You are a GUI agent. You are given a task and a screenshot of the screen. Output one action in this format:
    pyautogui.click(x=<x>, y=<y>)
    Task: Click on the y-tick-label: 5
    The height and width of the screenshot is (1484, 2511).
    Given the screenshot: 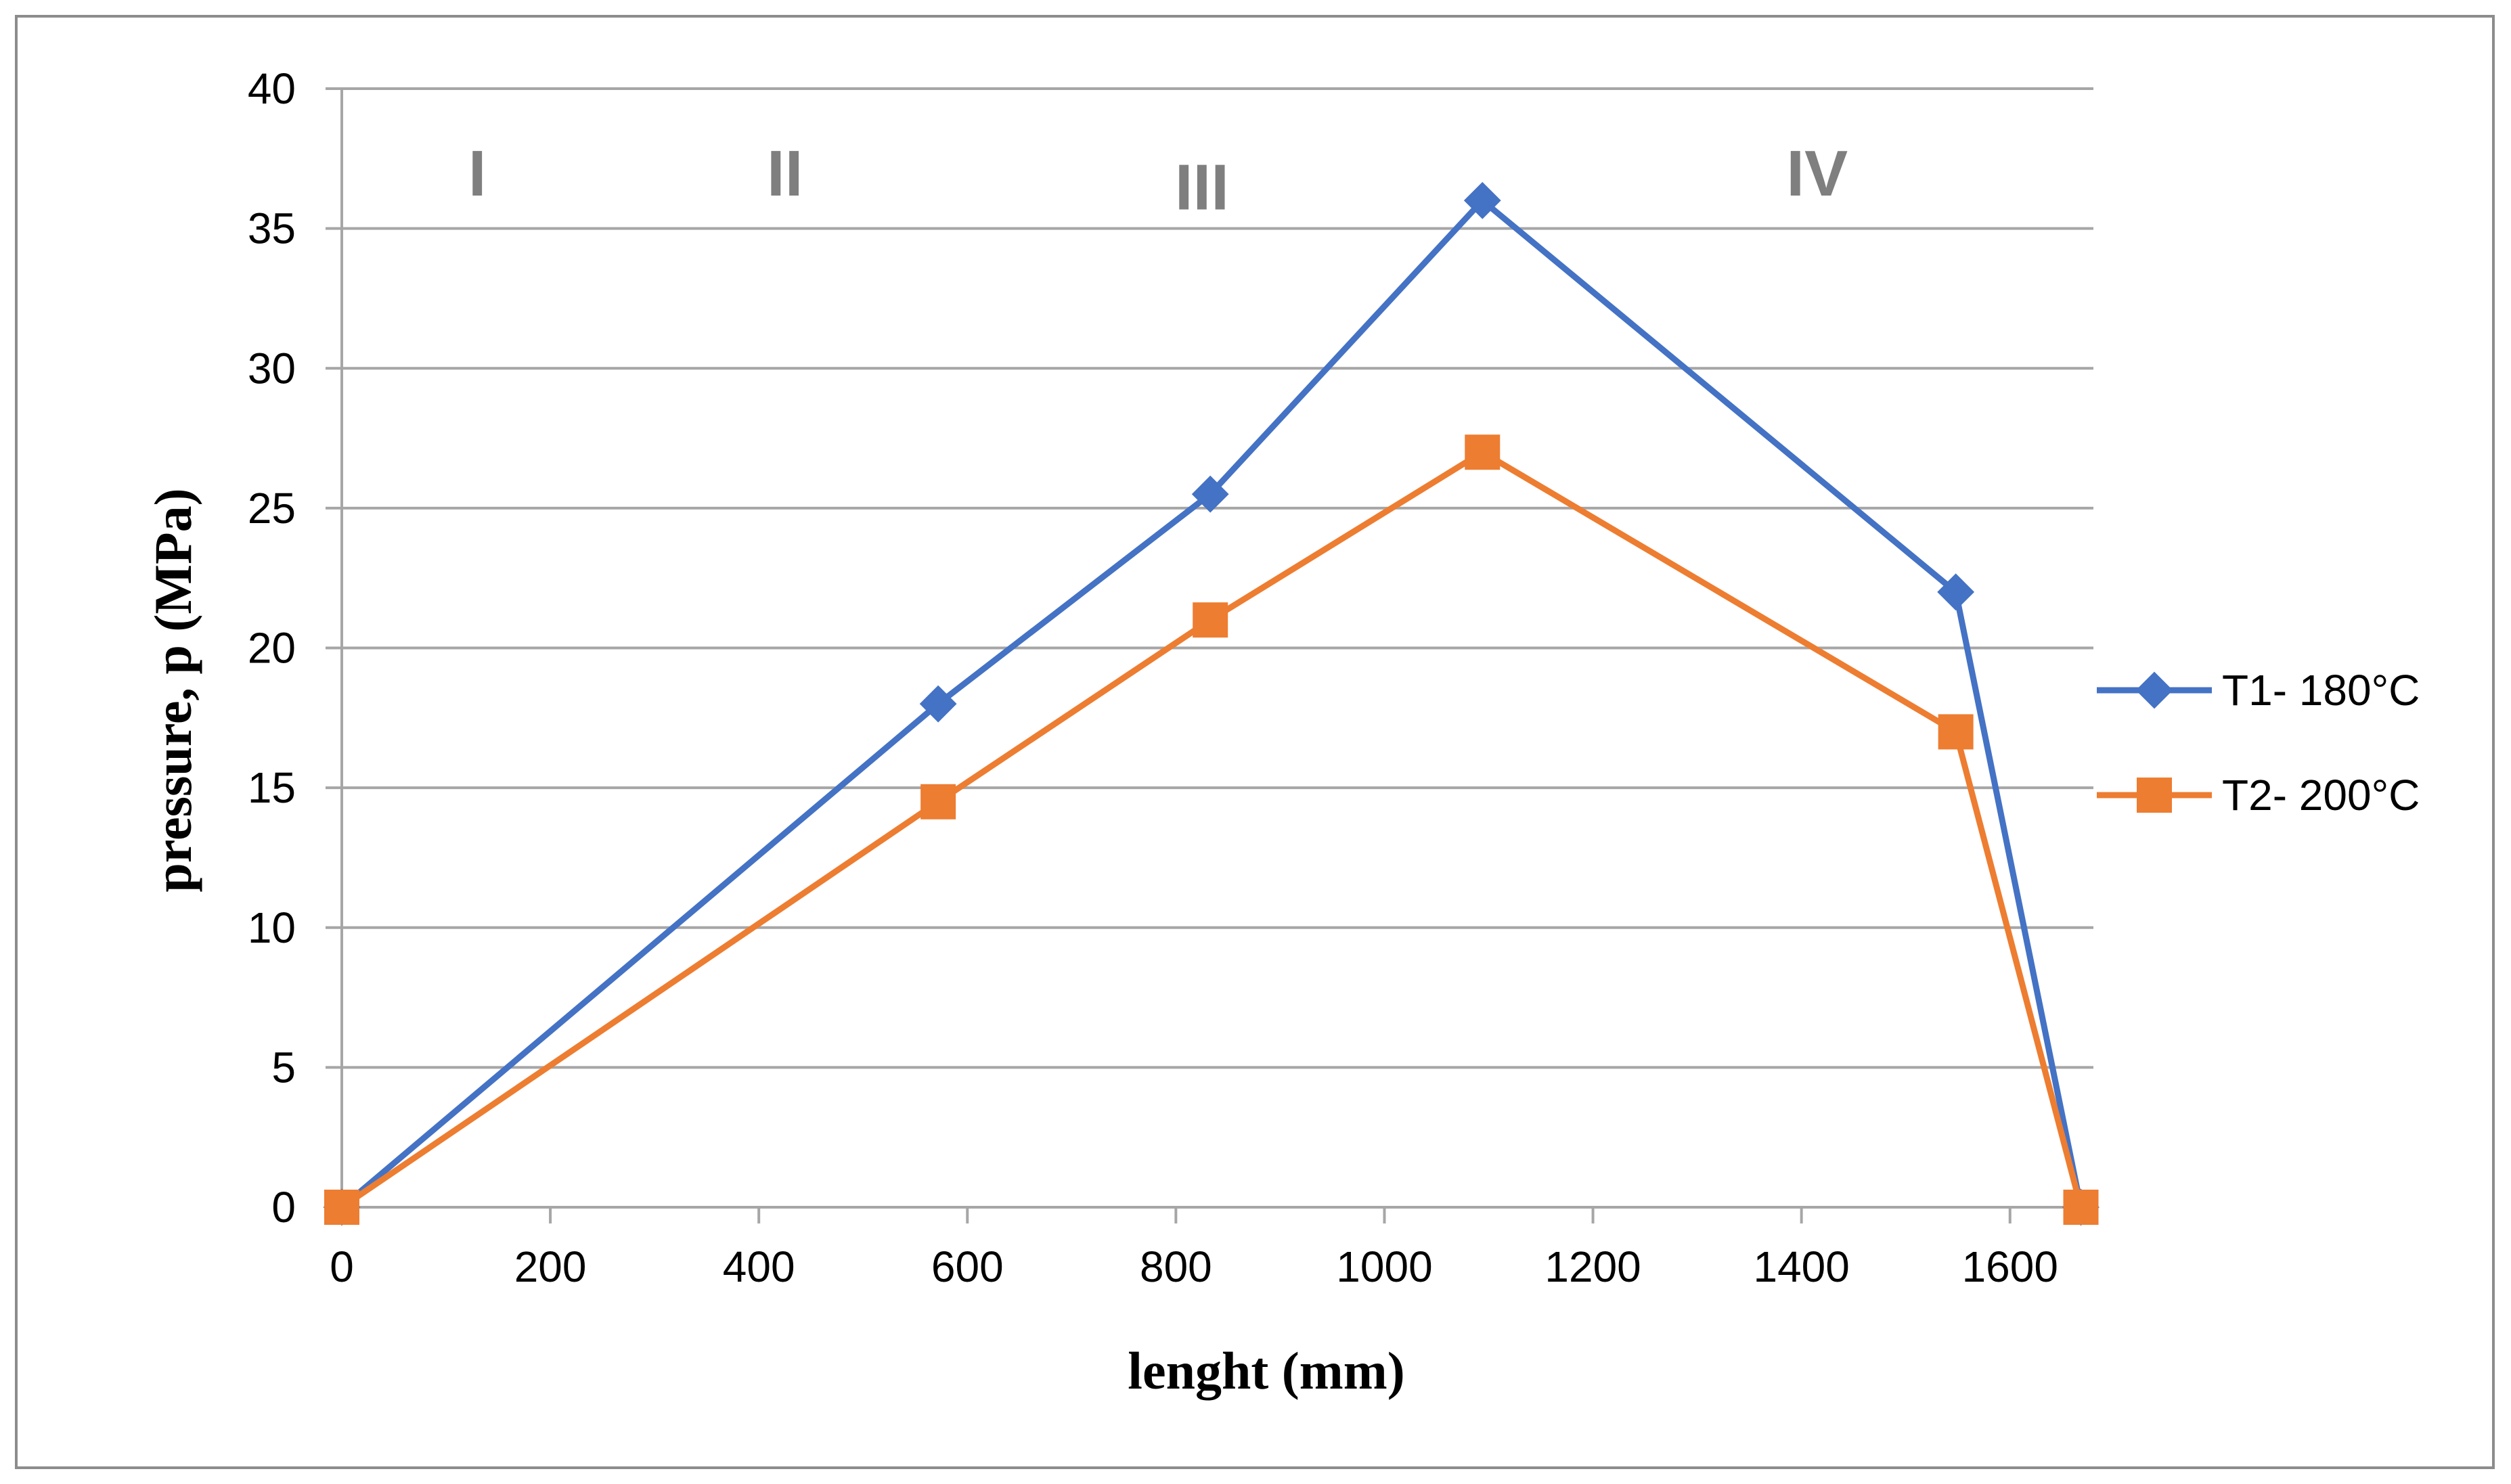 What is the action you would take?
    pyautogui.click(x=283, y=1067)
    